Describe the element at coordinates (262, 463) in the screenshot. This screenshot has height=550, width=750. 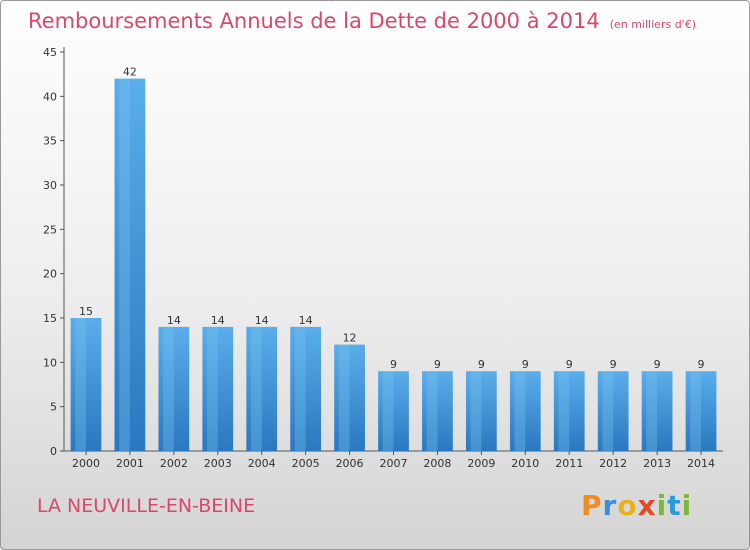
I see `x-tick-label: 2004` at that location.